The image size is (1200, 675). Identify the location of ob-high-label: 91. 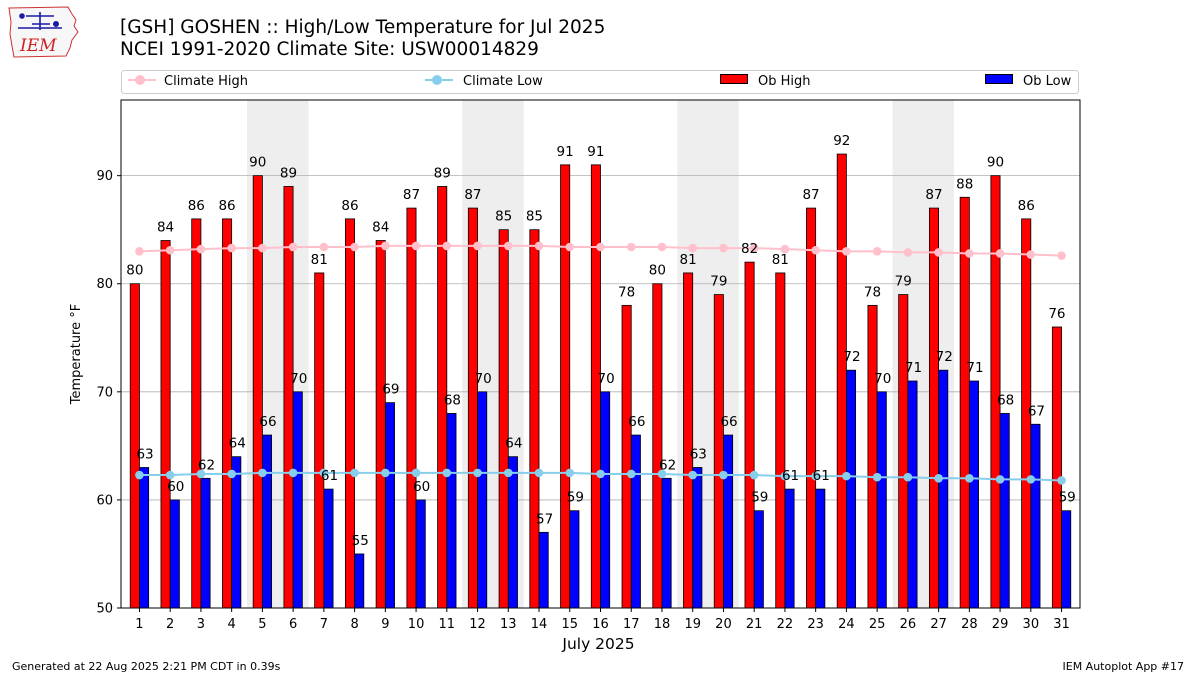
(565, 152).